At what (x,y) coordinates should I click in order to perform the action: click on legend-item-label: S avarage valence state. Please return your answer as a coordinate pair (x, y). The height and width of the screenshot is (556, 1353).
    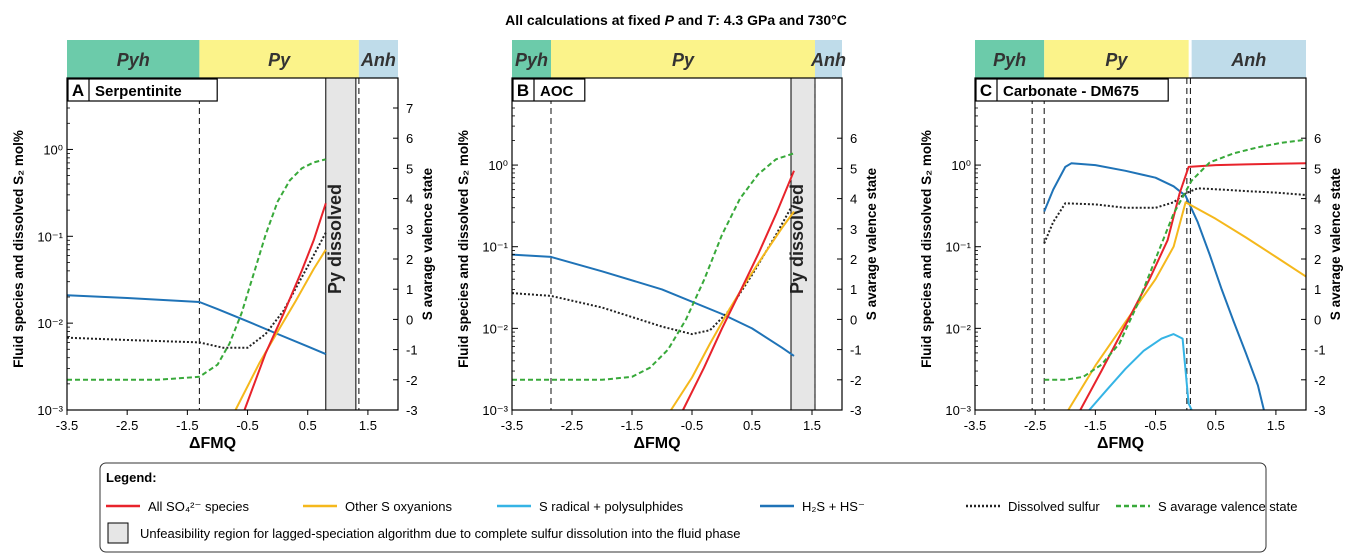
    Looking at the image, I should click on (1227, 506).